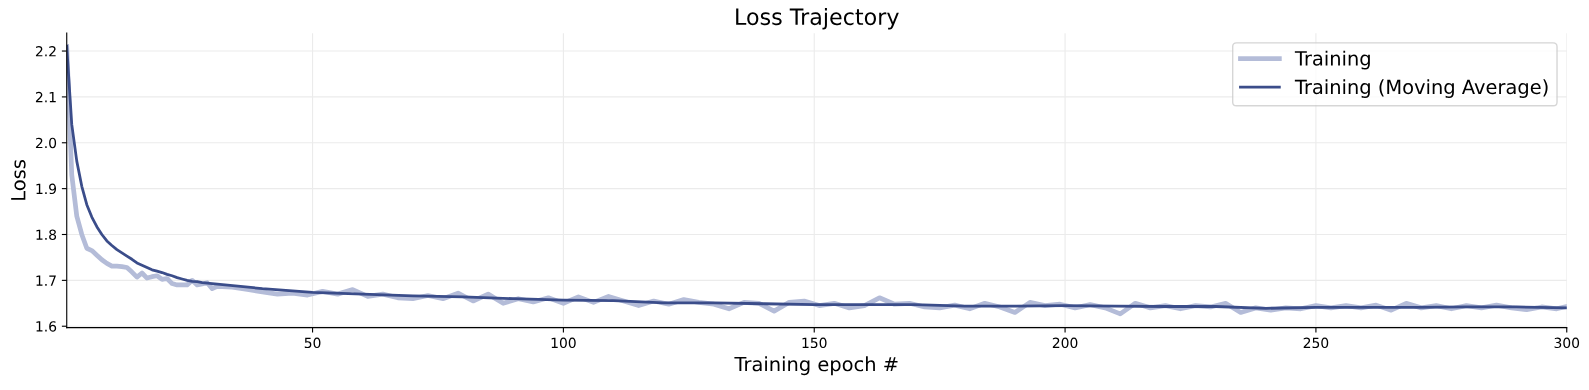 This screenshot has width=1589, height=390. What do you see at coordinates (45, 97) in the screenshot?
I see `y-tick-label: 2.1` at bounding box center [45, 97].